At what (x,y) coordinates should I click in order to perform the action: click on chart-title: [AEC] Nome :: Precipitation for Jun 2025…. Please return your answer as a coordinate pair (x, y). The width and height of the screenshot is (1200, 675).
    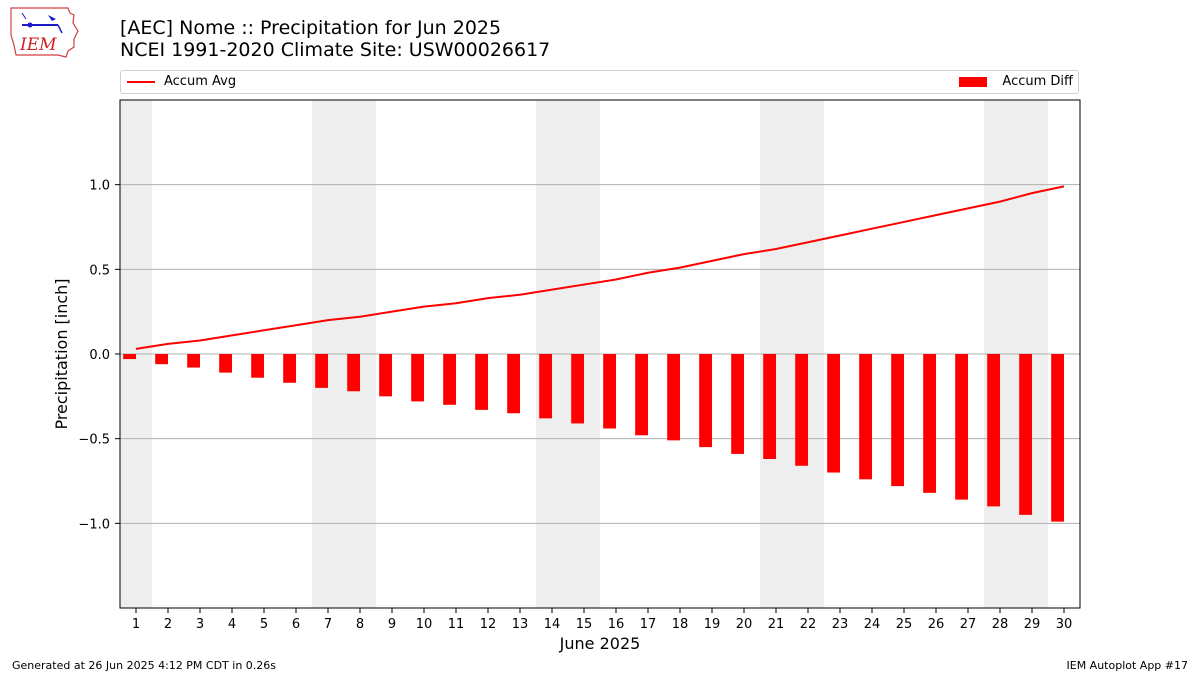
    Looking at the image, I should click on (335, 39).